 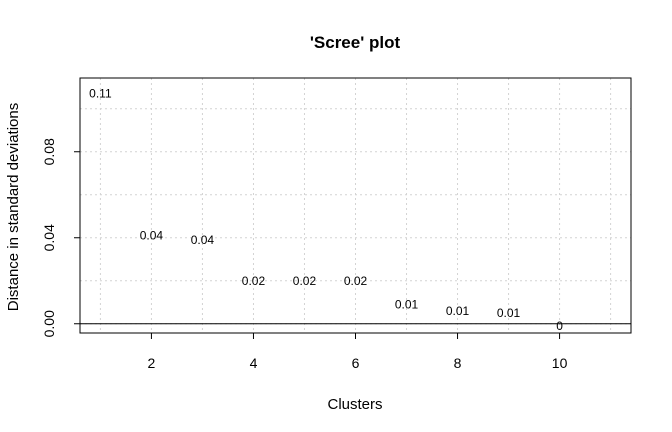 I want to click on y-axis: 0.00 0.04 0.08, so click(x=60, y=237).